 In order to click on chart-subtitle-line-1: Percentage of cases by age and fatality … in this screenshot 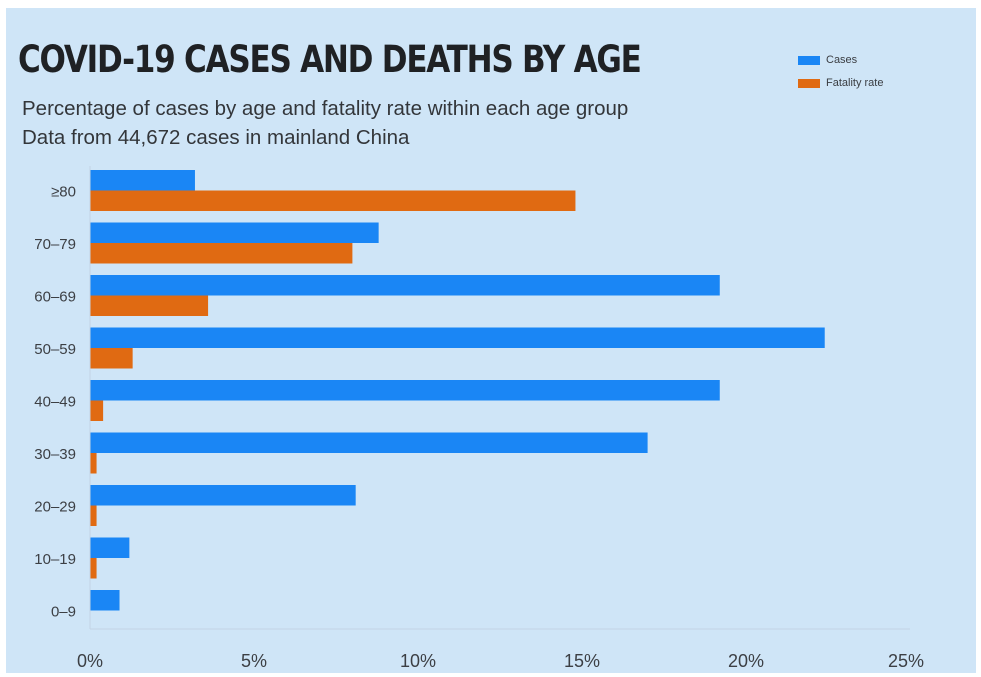, I will do `click(325, 108)`.